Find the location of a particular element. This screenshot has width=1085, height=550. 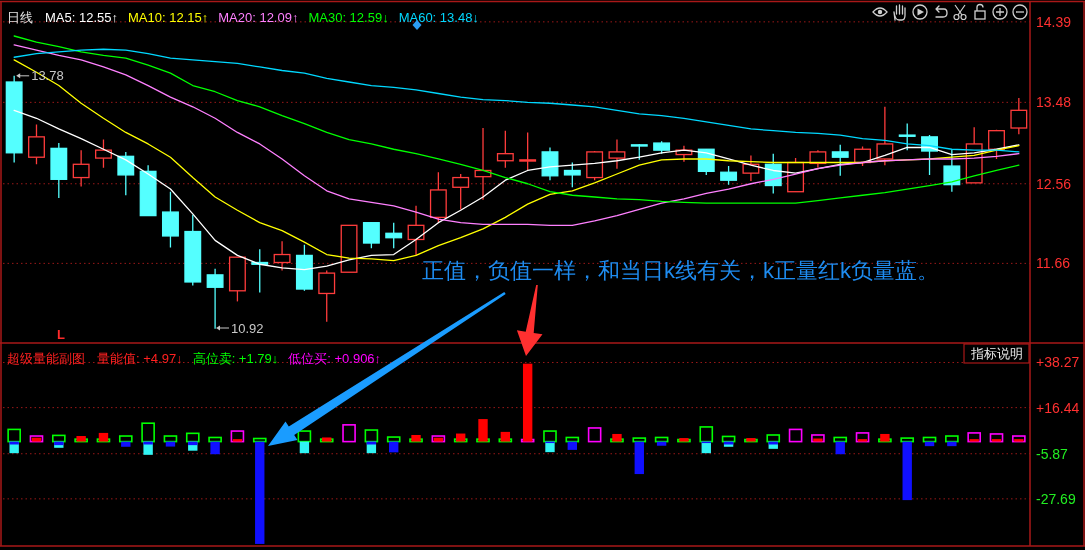

text: MA5: 12.55↑ is located at coordinates (81, 17).